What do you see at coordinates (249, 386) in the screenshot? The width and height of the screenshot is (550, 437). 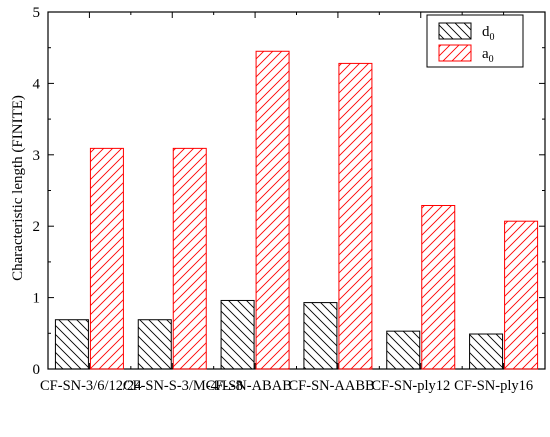 I see `x-category-label: CF-SN-ABAB` at bounding box center [249, 386].